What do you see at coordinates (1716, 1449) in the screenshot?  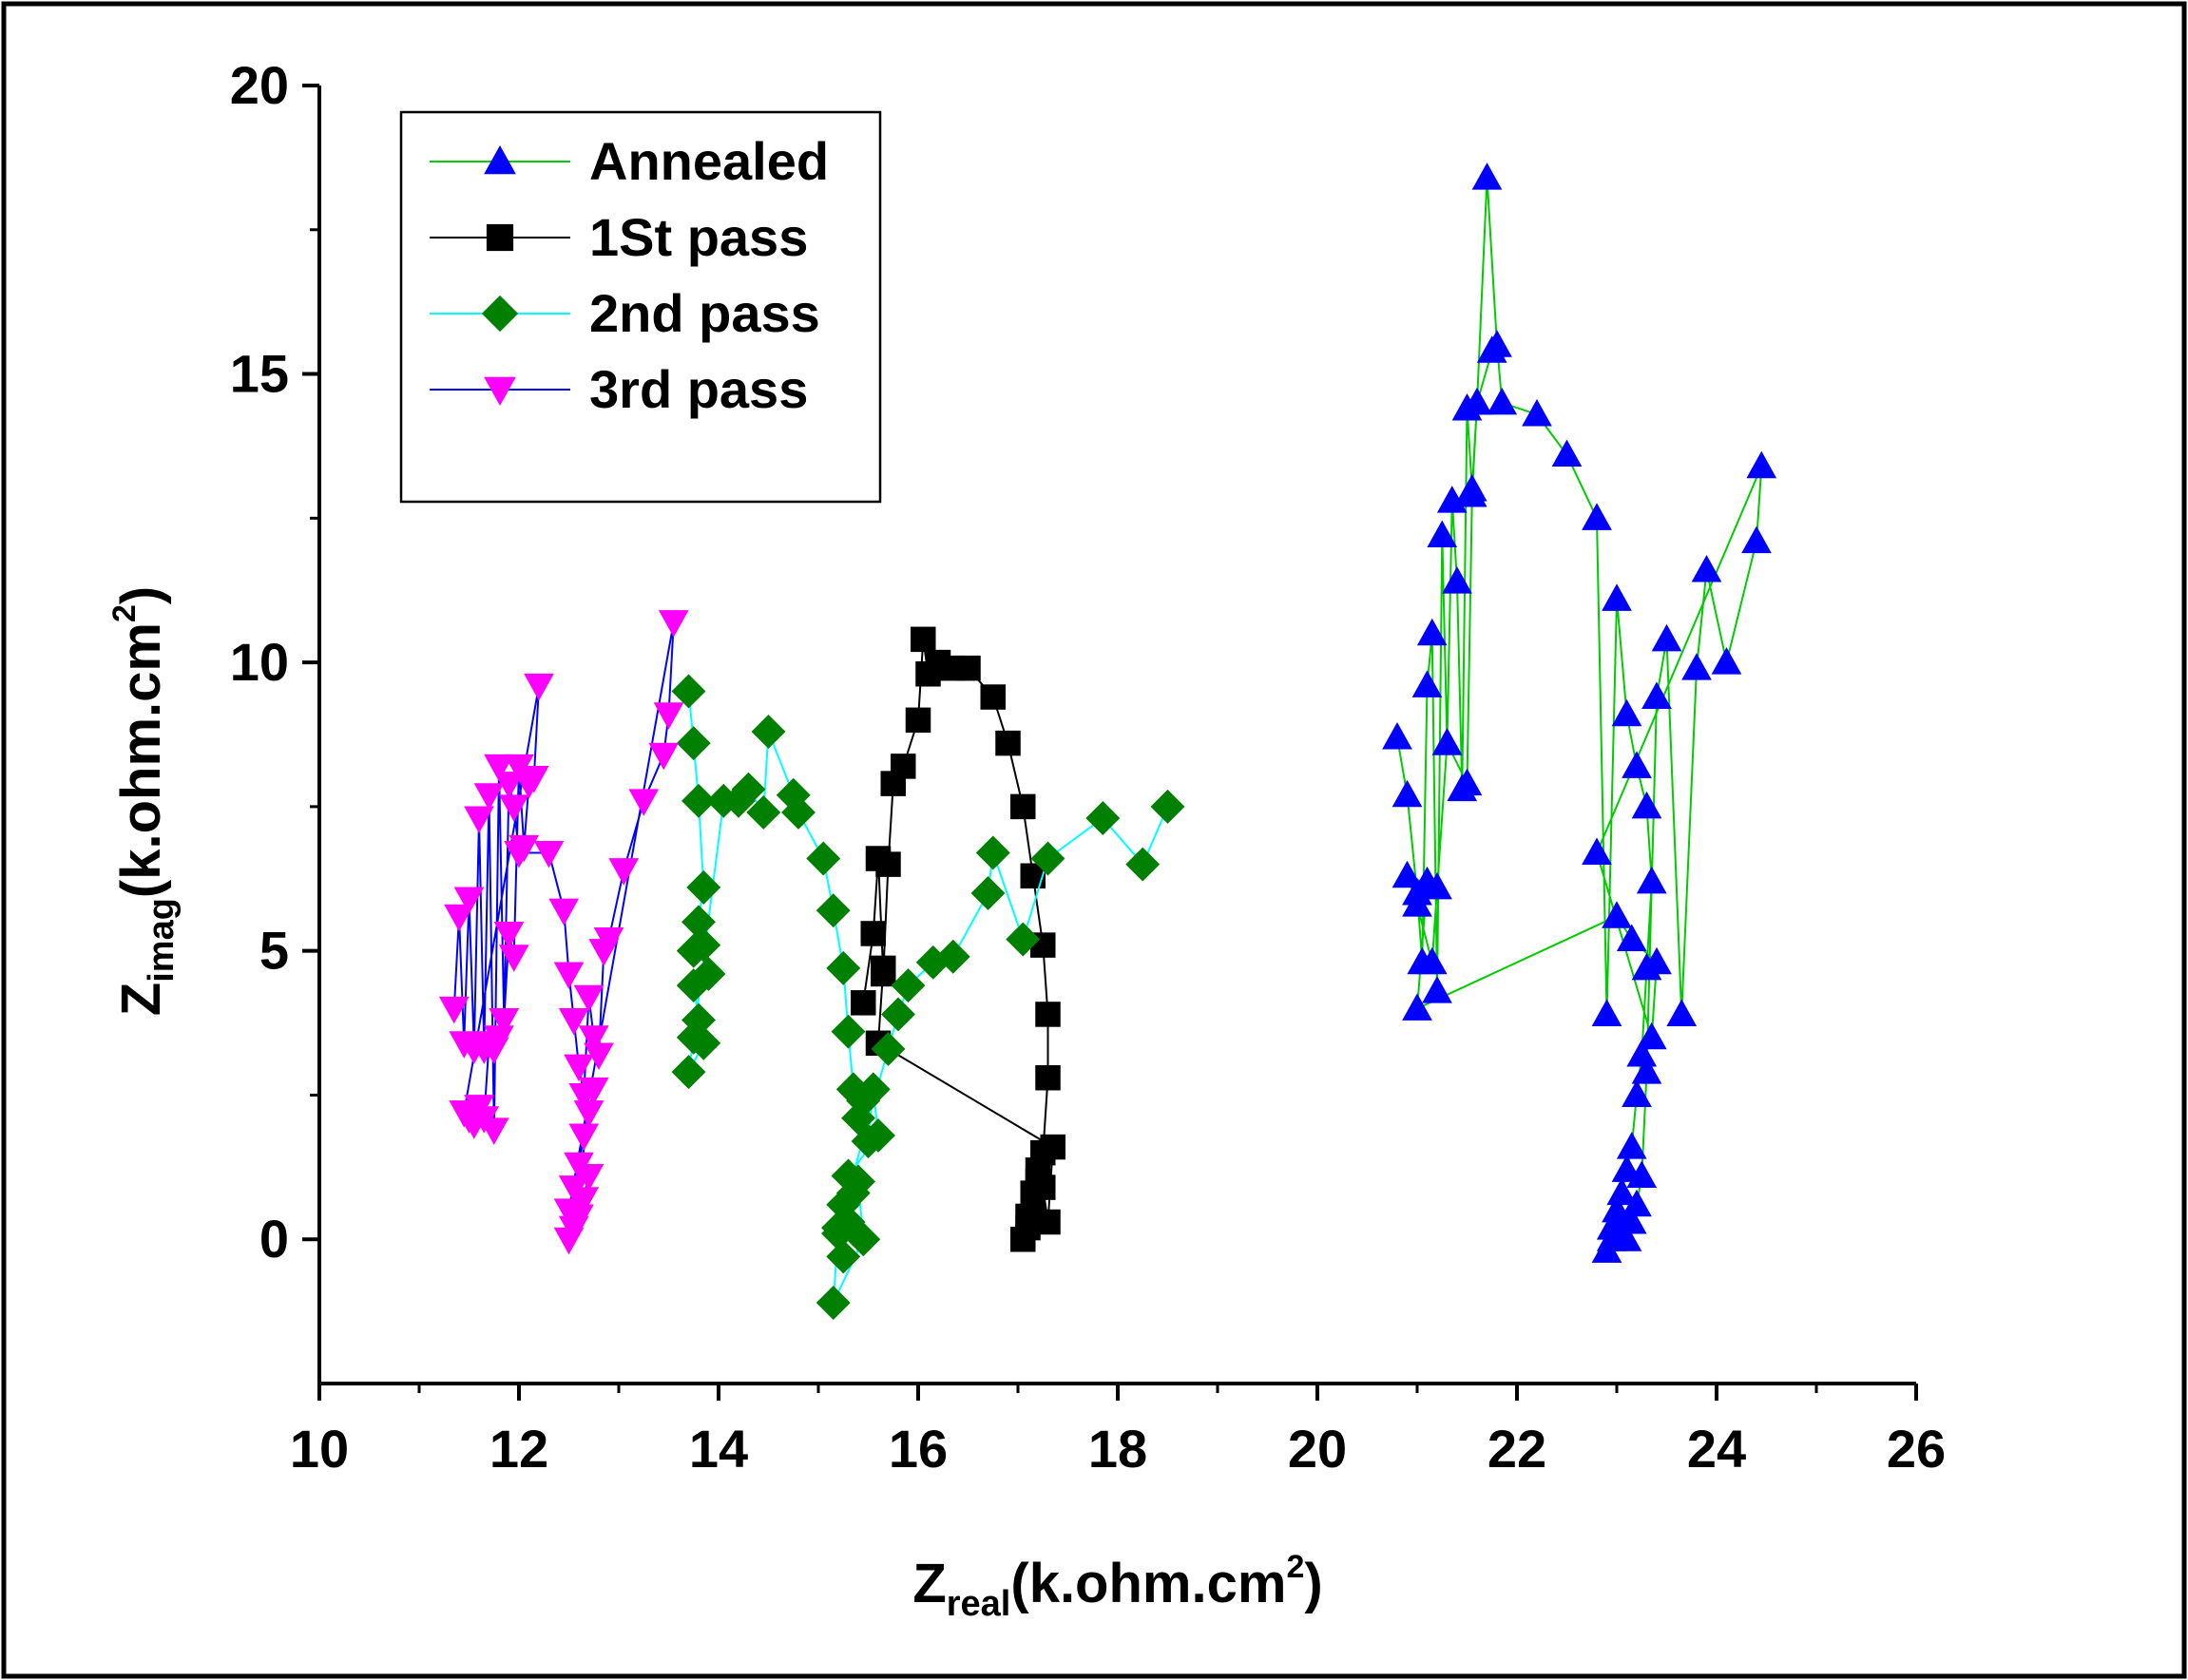 I see `x-tick-label: 24` at bounding box center [1716, 1449].